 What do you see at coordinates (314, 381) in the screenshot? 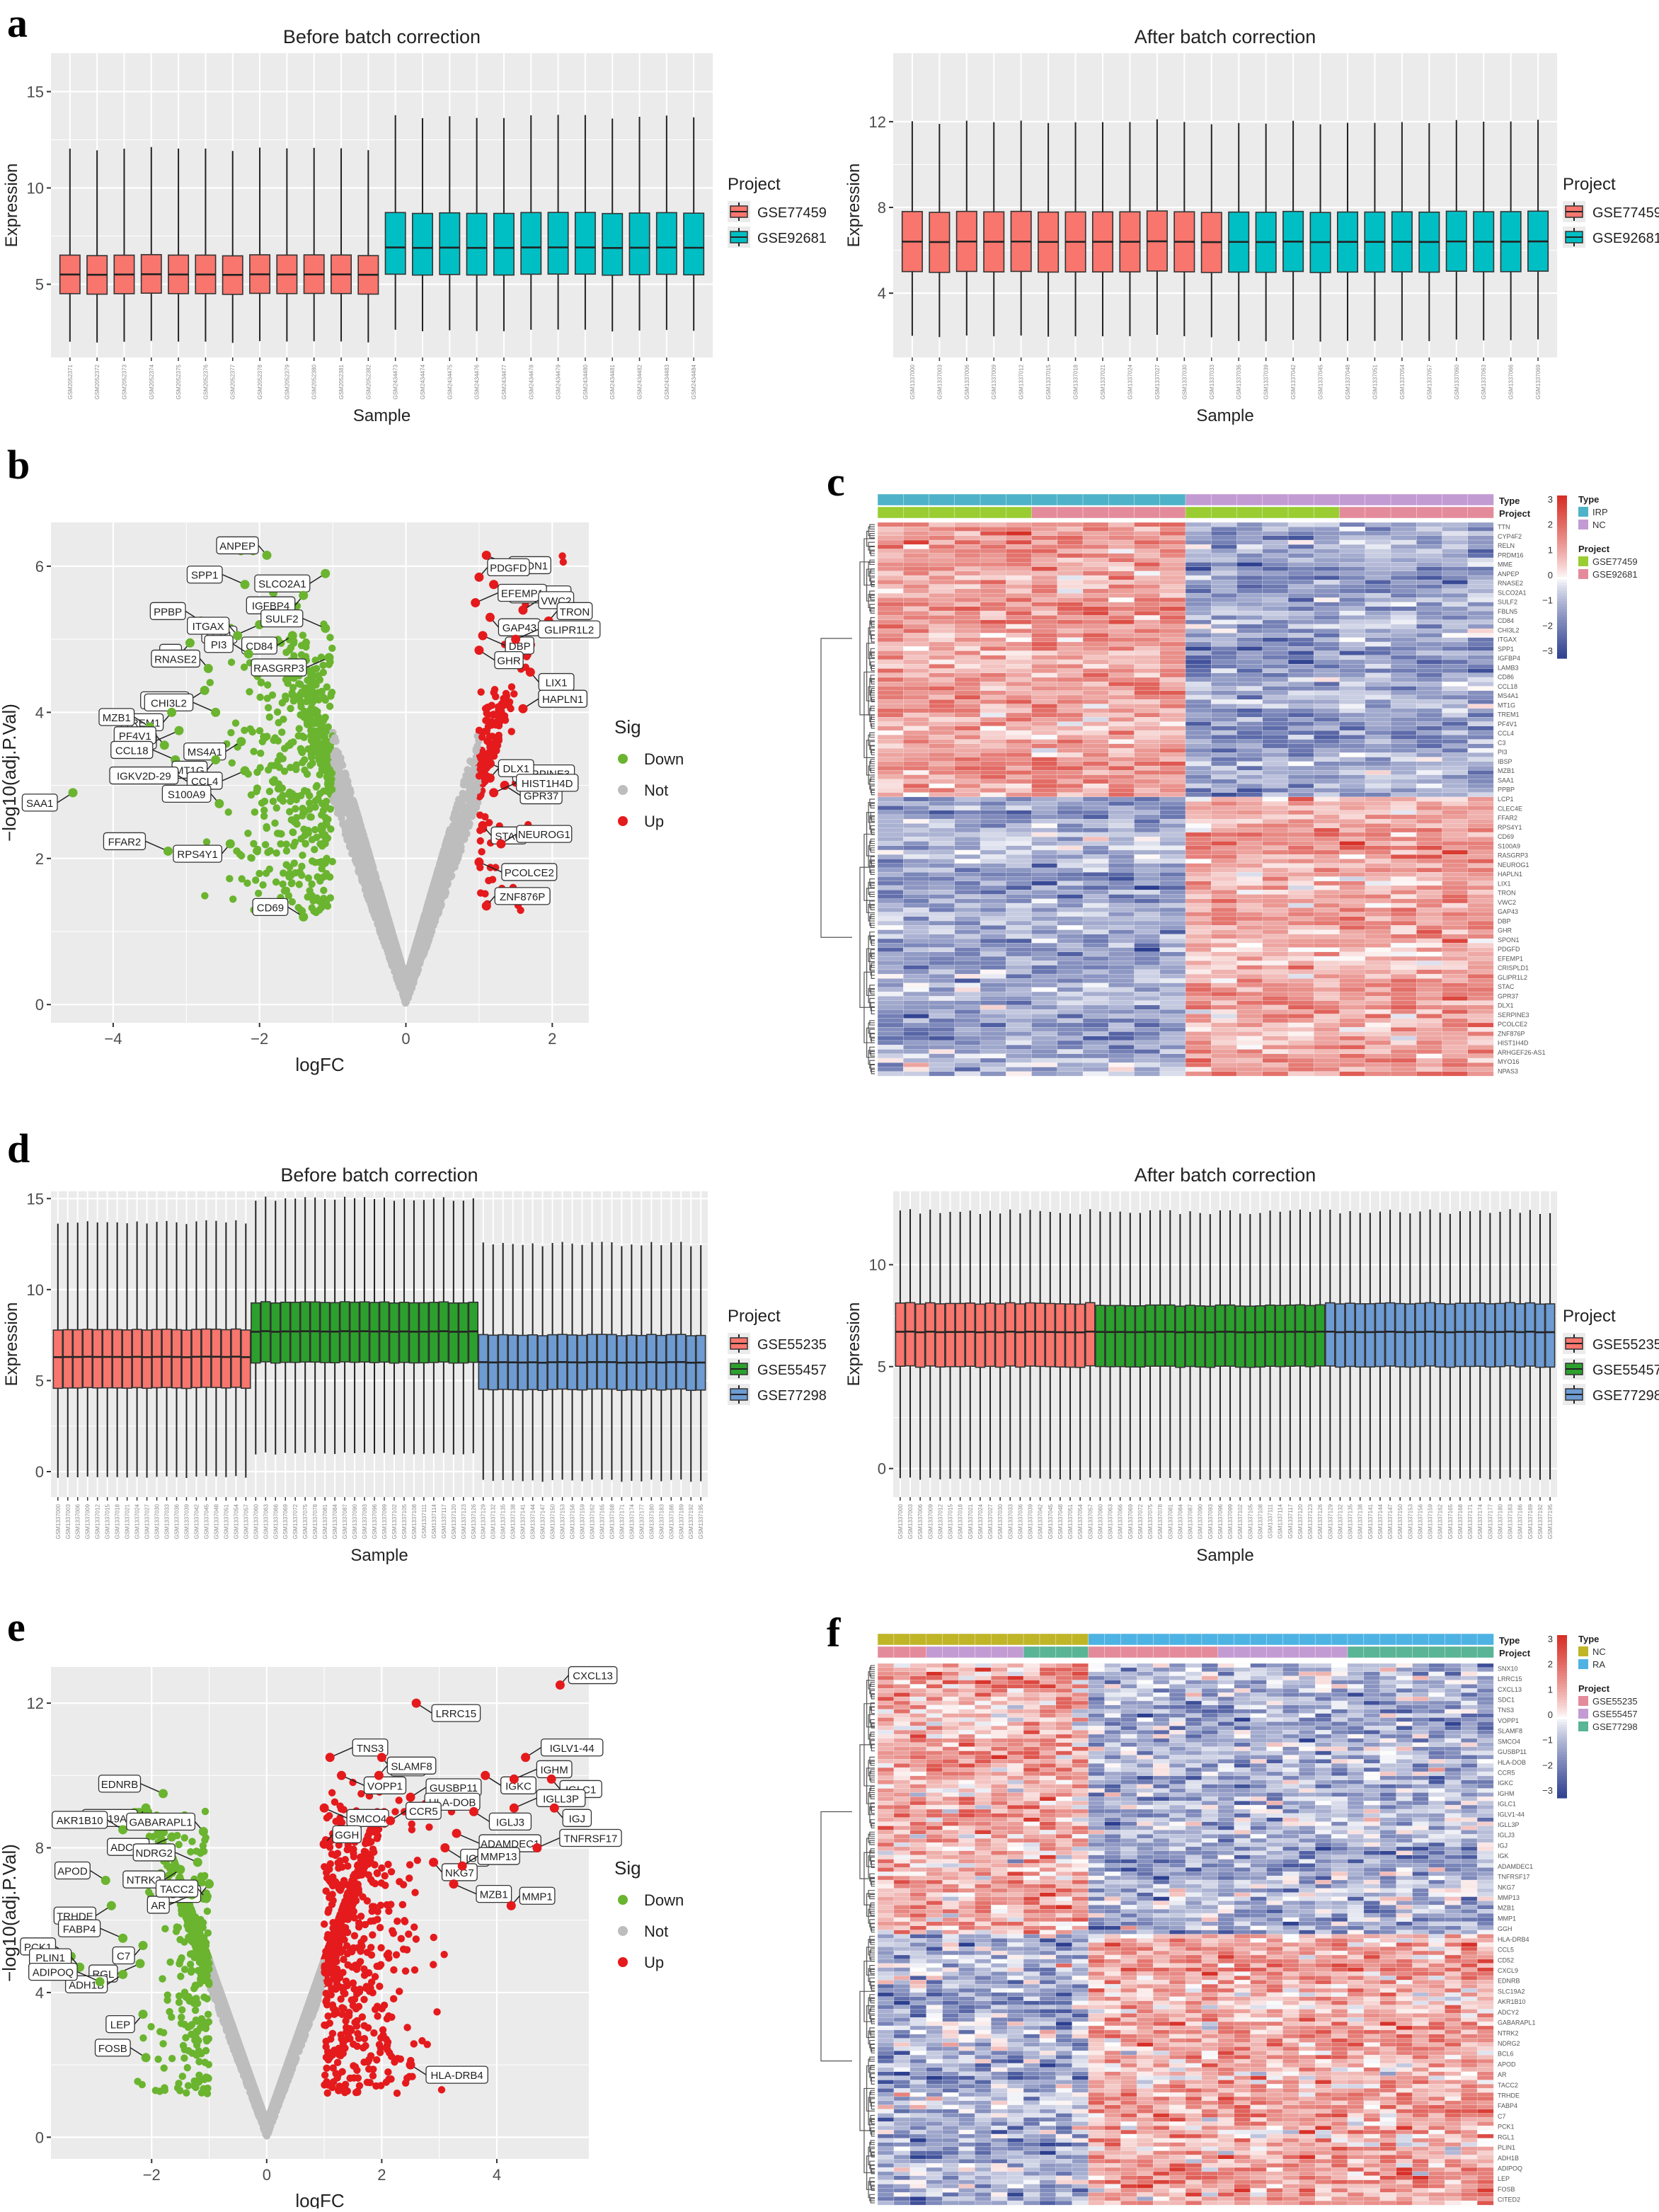
I see `x-tick-label: GSM2052380` at bounding box center [314, 381].